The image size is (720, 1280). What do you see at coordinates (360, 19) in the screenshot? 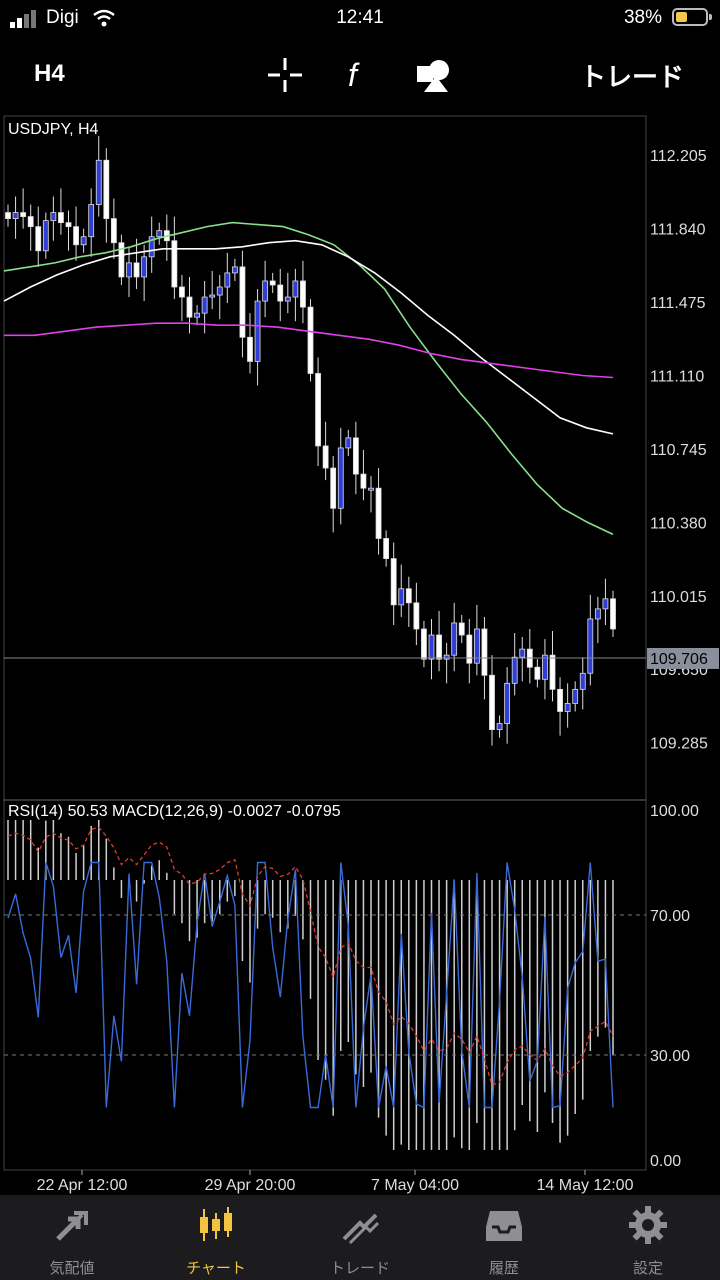
I see `status-bar: Digi 12:41 38%` at bounding box center [360, 19].